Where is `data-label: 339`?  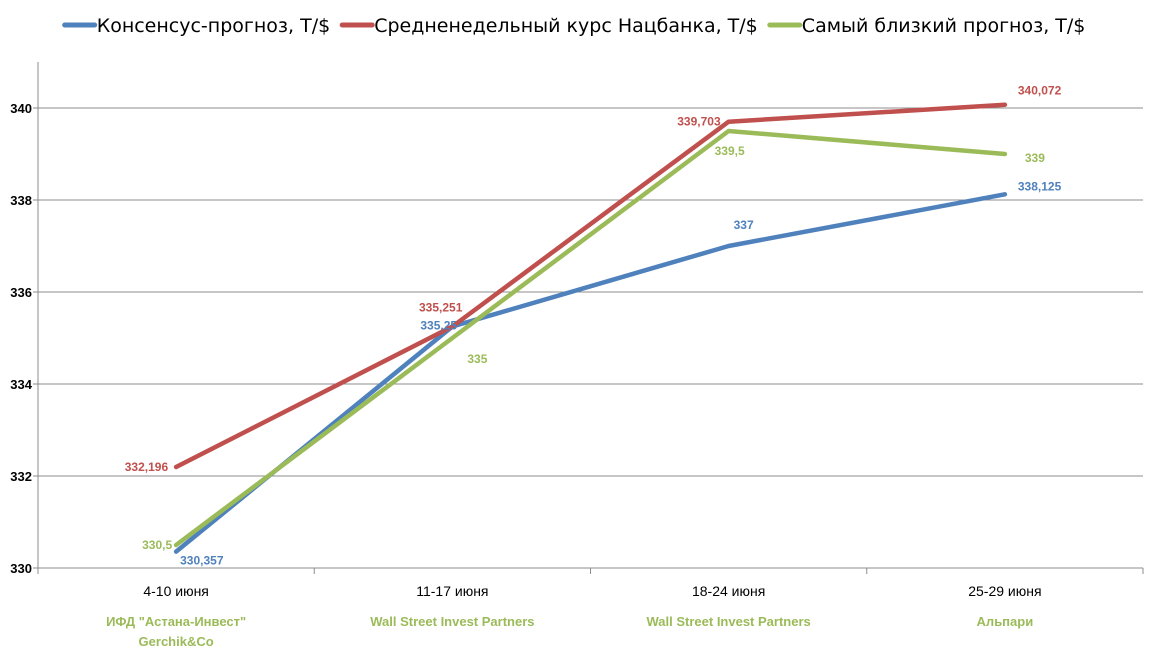
data-label: 339 is located at coordinates (1035, 158).